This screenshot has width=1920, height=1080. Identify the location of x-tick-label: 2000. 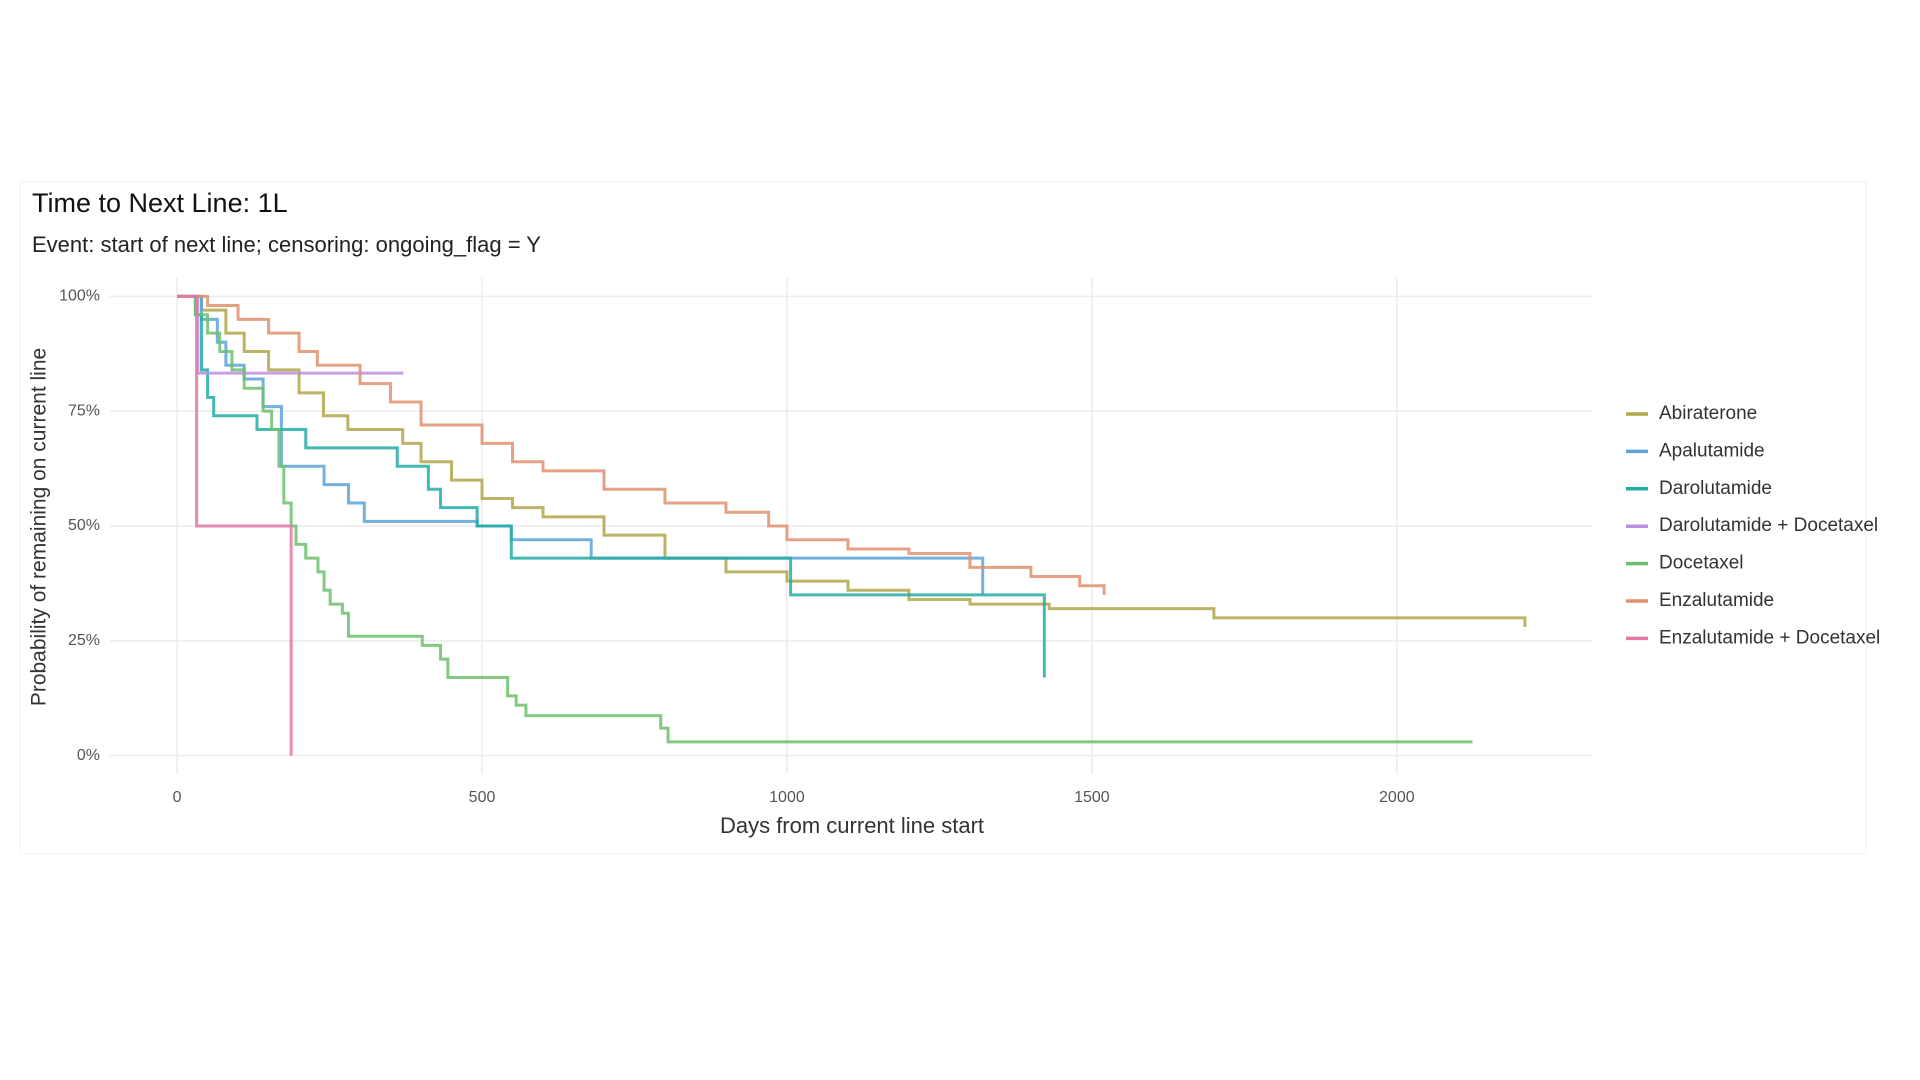
(1397, 797).